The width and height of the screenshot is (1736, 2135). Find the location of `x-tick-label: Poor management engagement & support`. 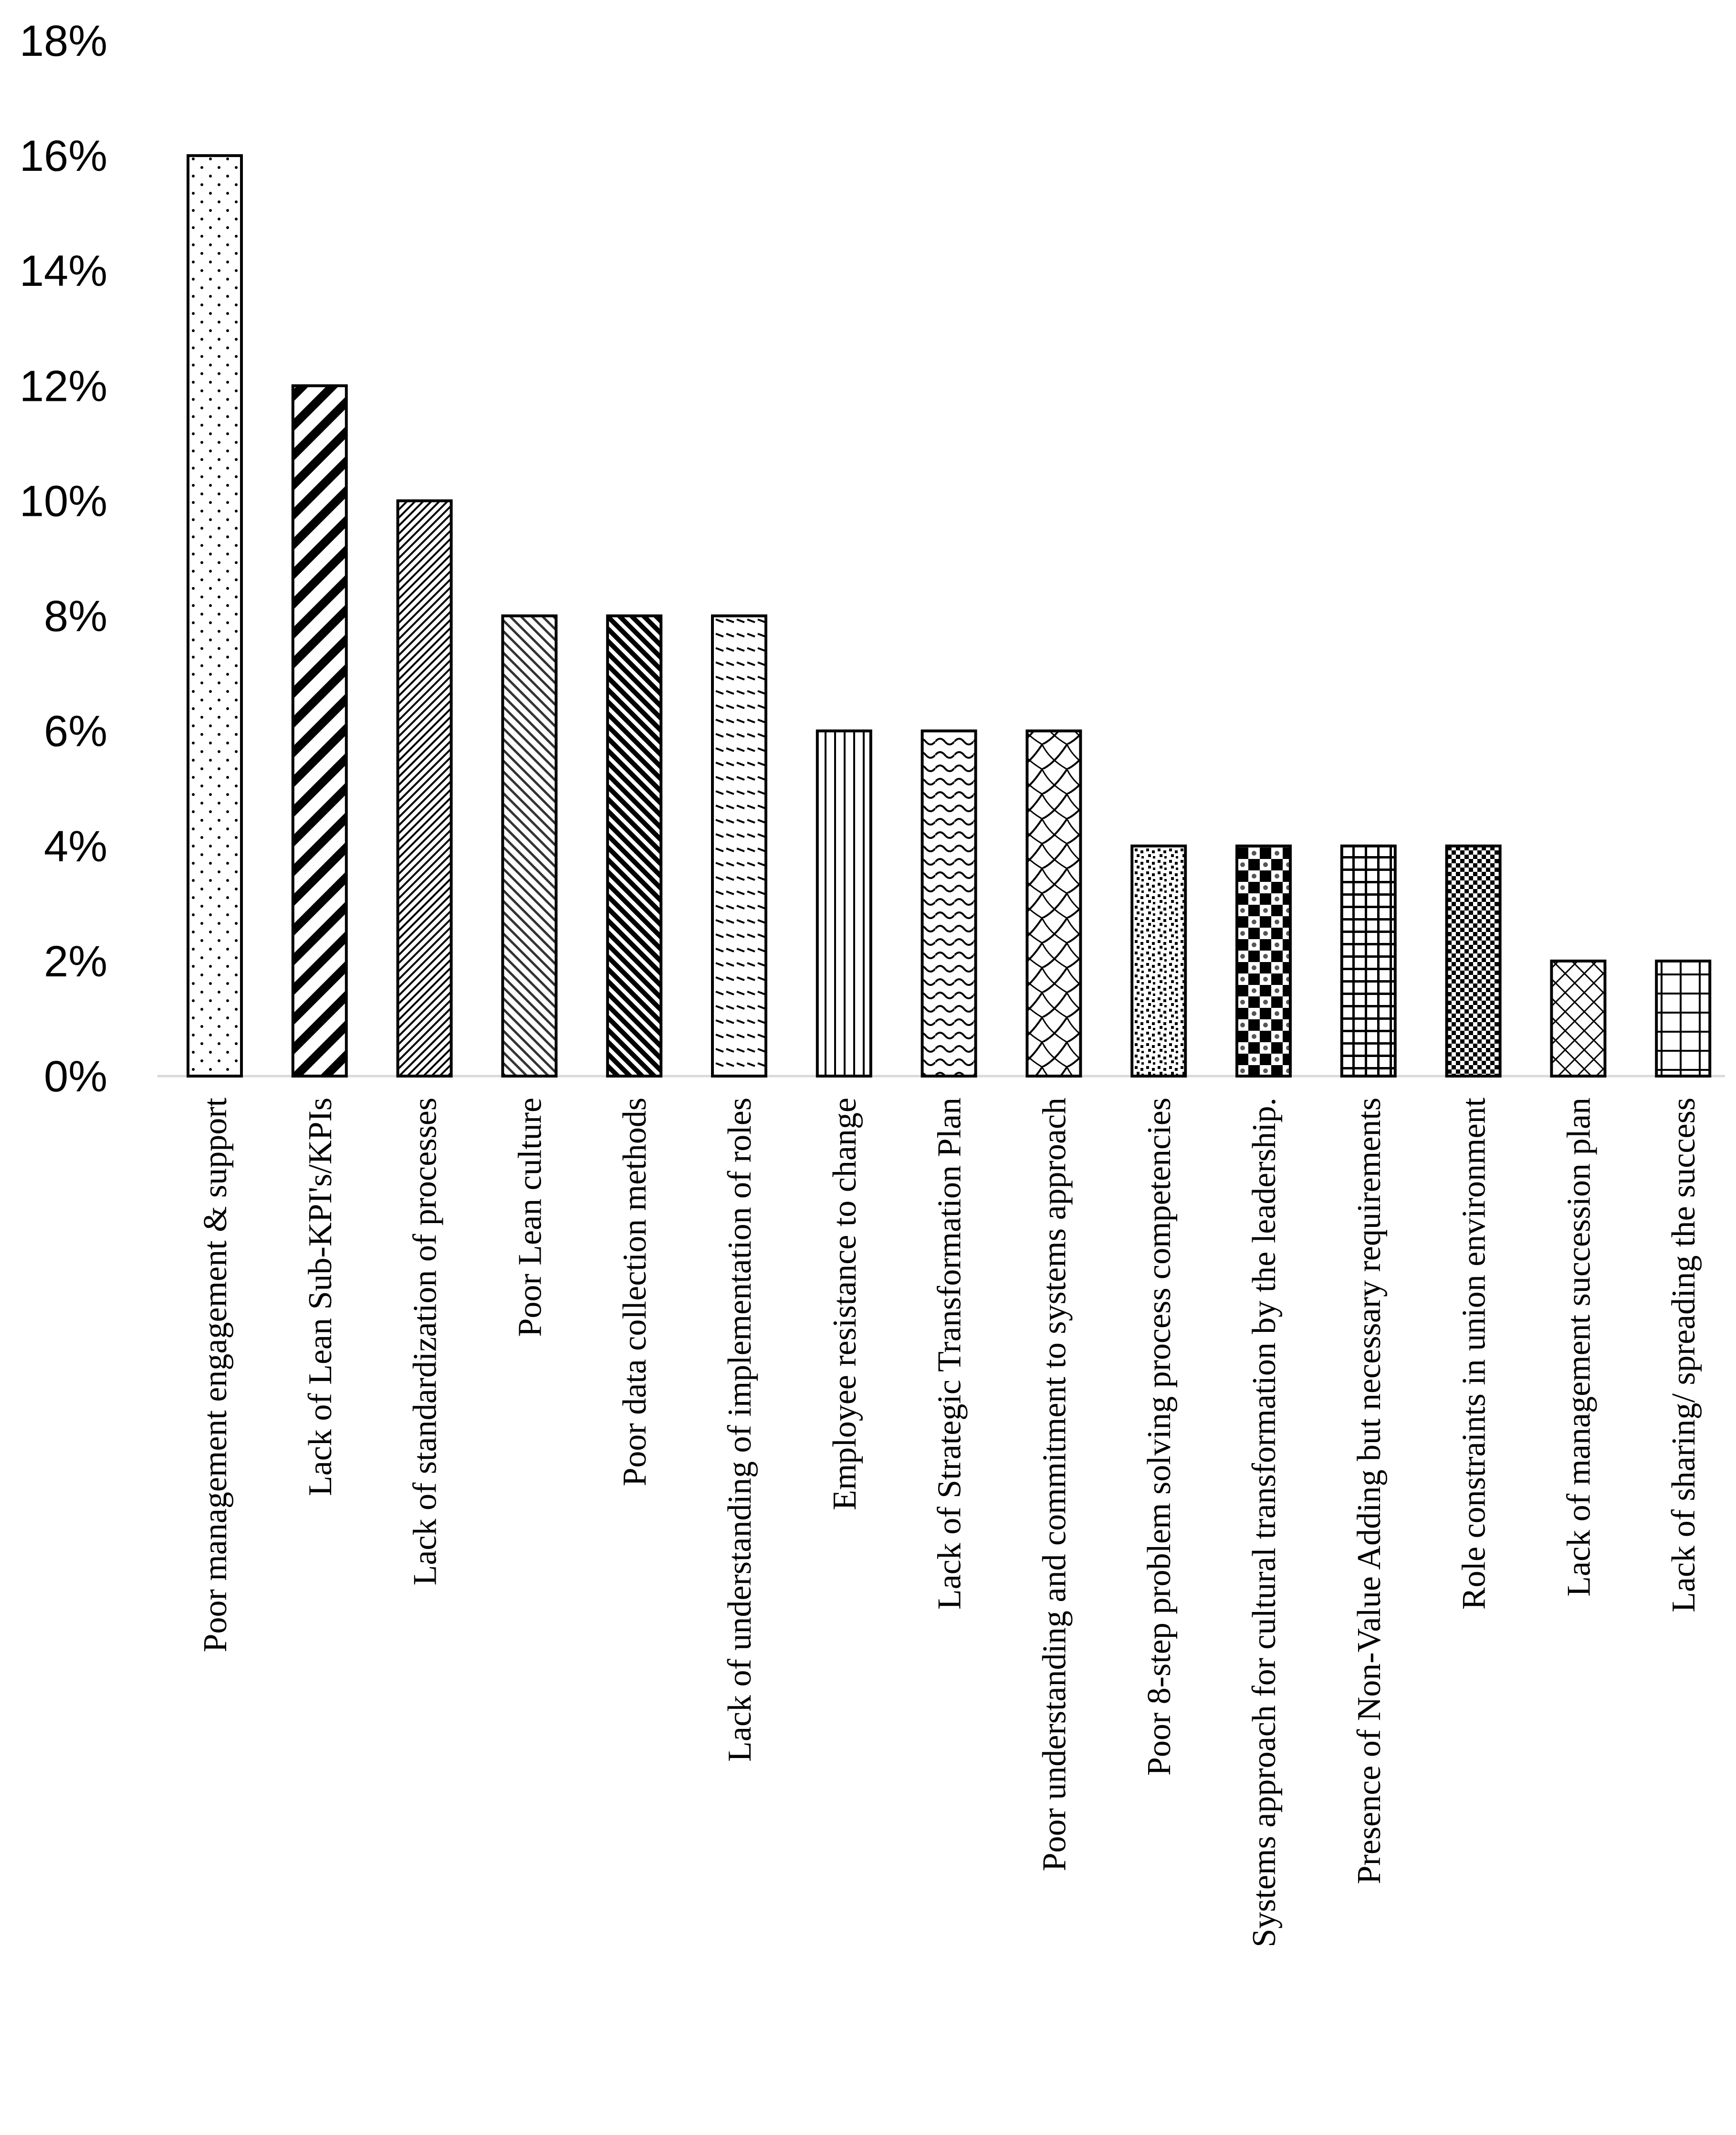

x-tick-label: Poor management engagement & support is located at coordinates (215, 1374).